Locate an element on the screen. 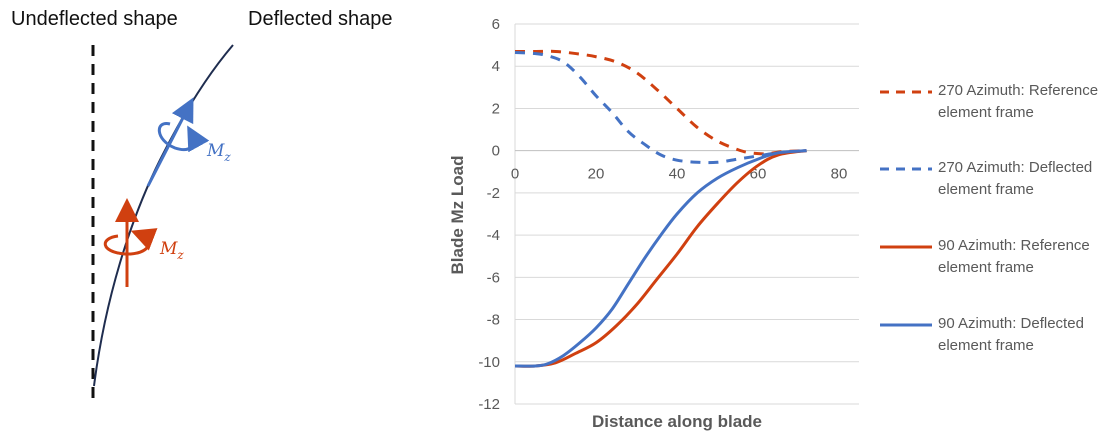  x-tick-label: 20 is located at coordinates (596, 174).